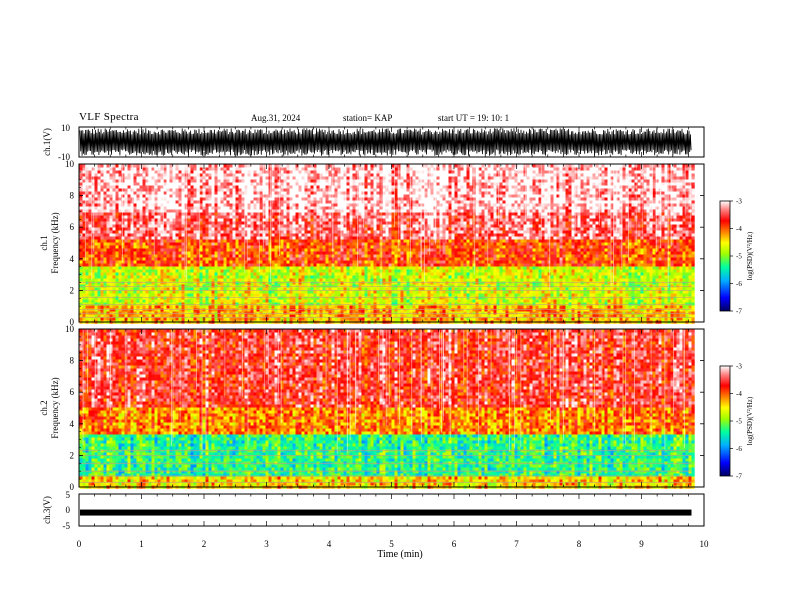 The width and height of the screenshot is (792, 612). What do you see at coordinates (109, 117) in the screenshot?
I see `page-title: VLF Spectra` at bounding box center [109, 117].